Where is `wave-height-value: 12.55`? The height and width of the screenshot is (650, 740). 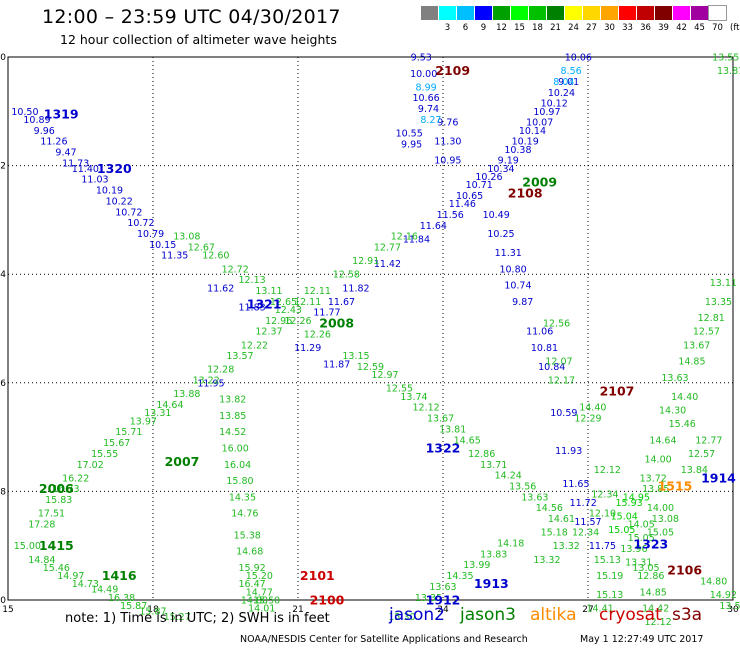
wave-height-value: 12.55 is located at coordinates (399, 389).